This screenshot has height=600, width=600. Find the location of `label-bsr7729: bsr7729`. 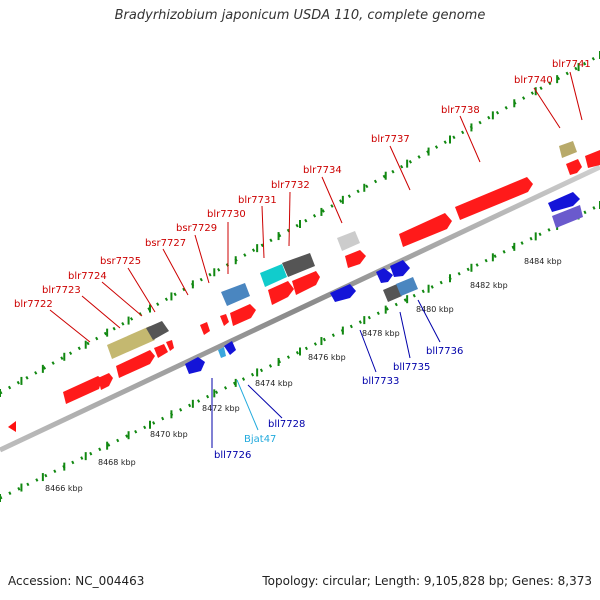

label-bsr7729: bsr7729 is located at coordinates (196, 228).